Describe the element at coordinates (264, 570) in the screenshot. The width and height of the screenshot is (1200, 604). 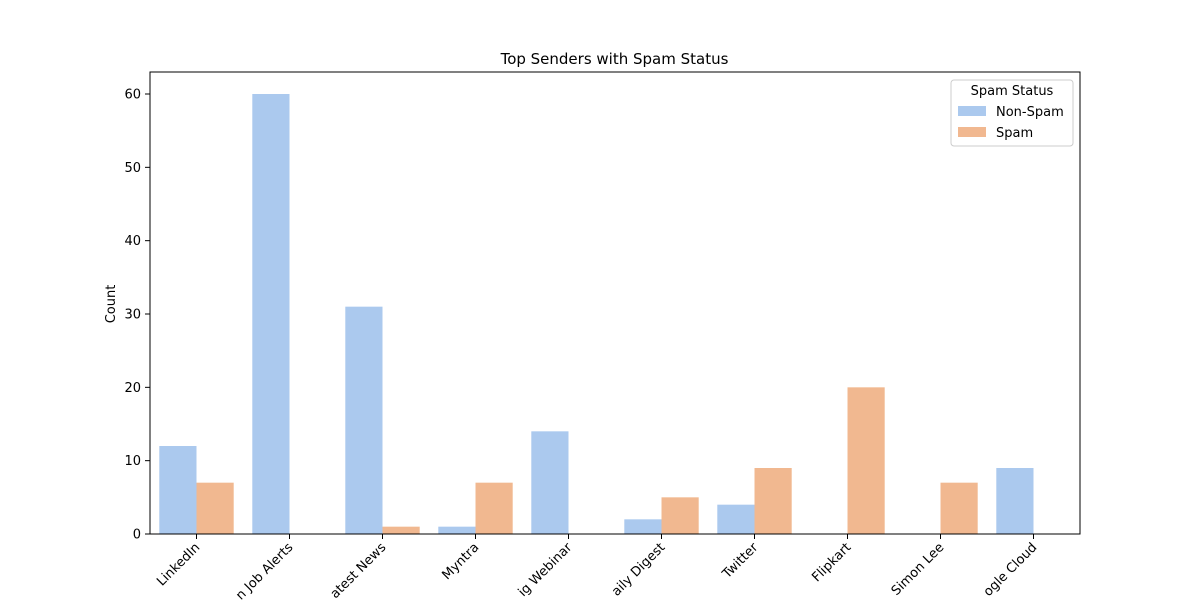
I see `x-tick-label: n Job Alerts` at that location.